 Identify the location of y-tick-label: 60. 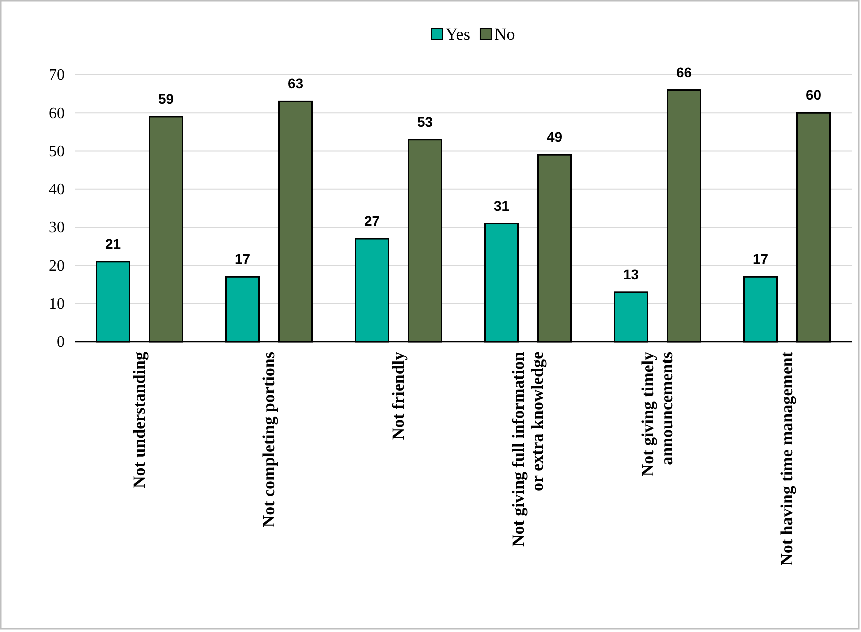
(57, 113).